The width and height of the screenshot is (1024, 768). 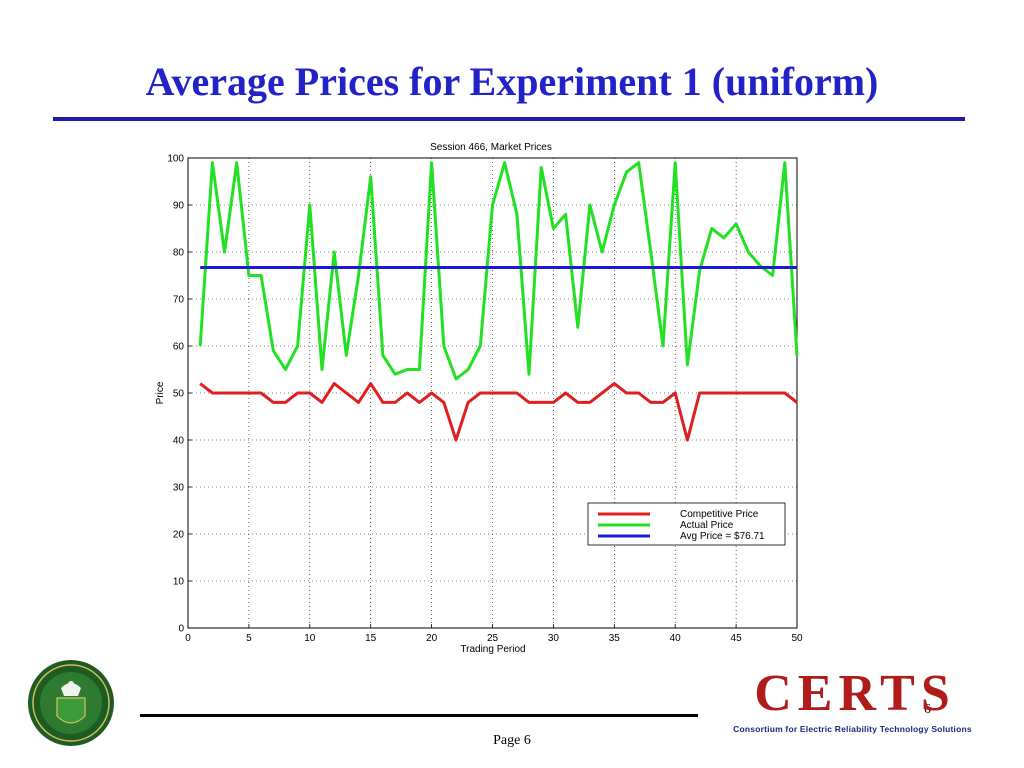 I want to click on y-tick-label: 80, so click(x=179, y=253).